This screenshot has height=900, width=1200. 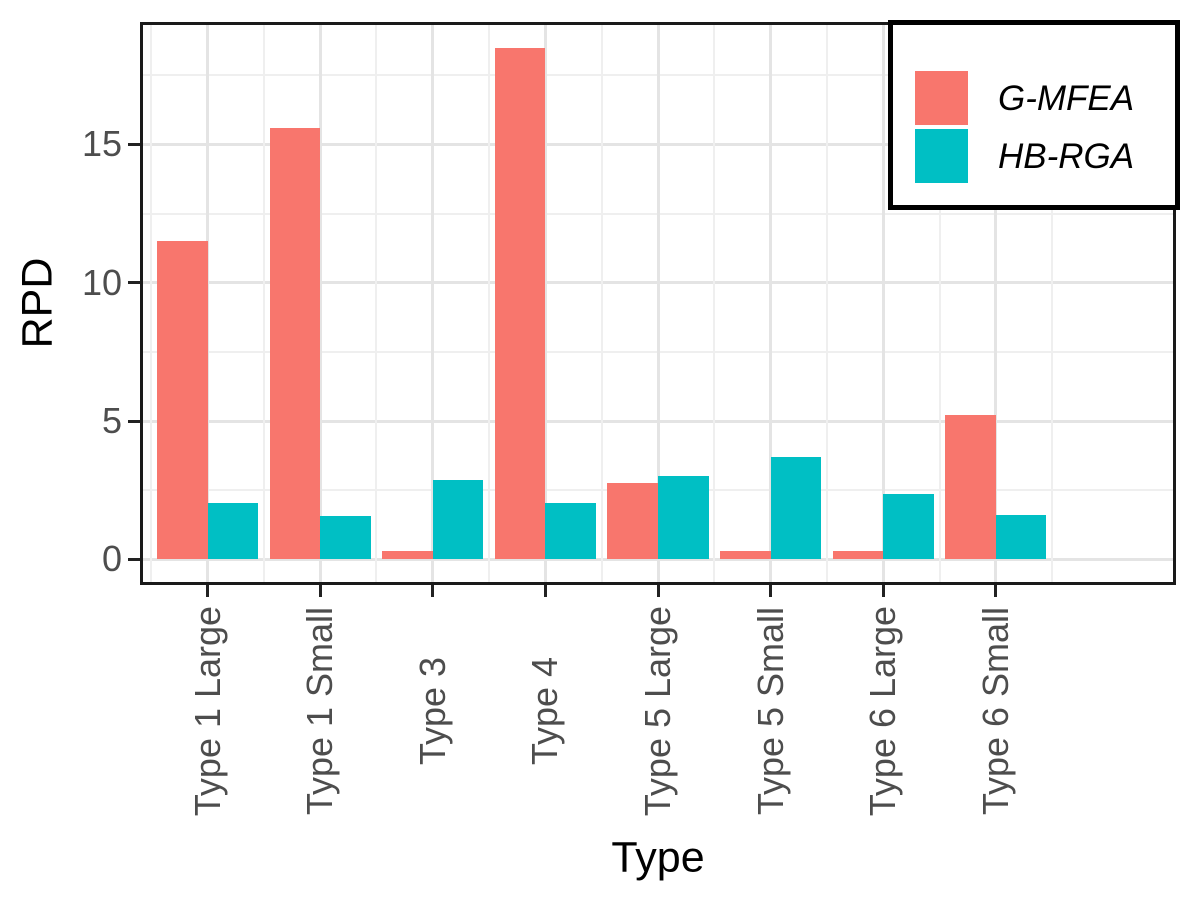 What do you see at coordinates (101, 144) in the screenshot?
I see `y-axis-tick-label: 15` at bounding box center [101, 144].